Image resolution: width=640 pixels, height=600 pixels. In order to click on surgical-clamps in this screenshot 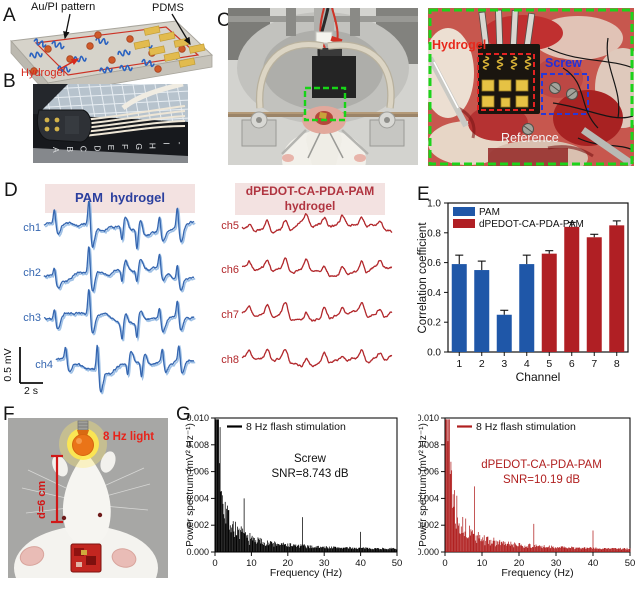, I will do `click(325, 144)`.